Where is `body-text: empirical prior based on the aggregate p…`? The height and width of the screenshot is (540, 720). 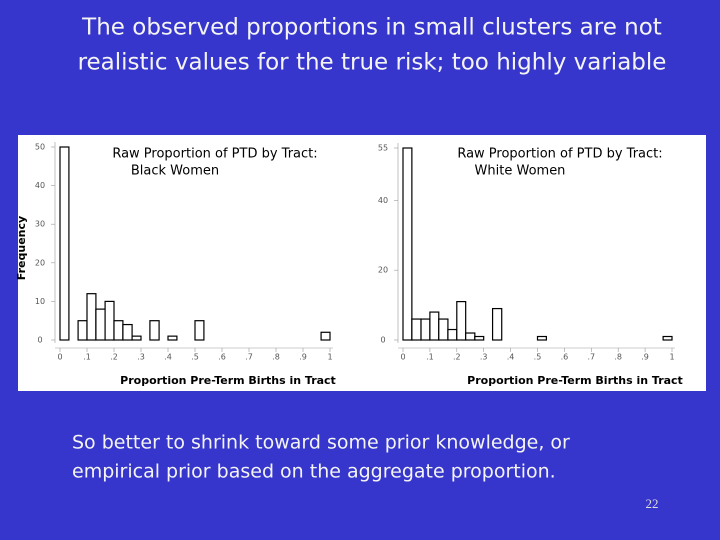 body-text: empirical prior based on the aggregate p… is located at coordinates (314, 472).